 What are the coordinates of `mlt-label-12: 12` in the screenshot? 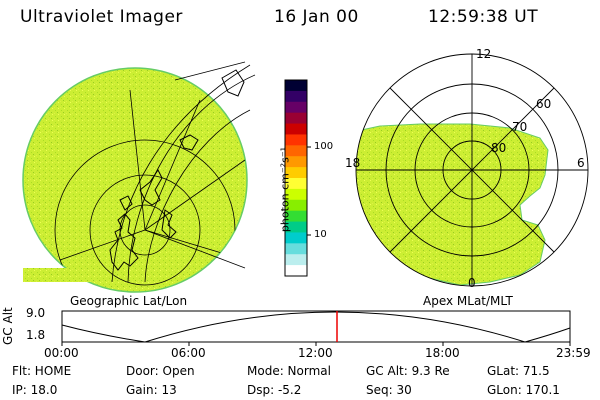 It's located at (484, 54).